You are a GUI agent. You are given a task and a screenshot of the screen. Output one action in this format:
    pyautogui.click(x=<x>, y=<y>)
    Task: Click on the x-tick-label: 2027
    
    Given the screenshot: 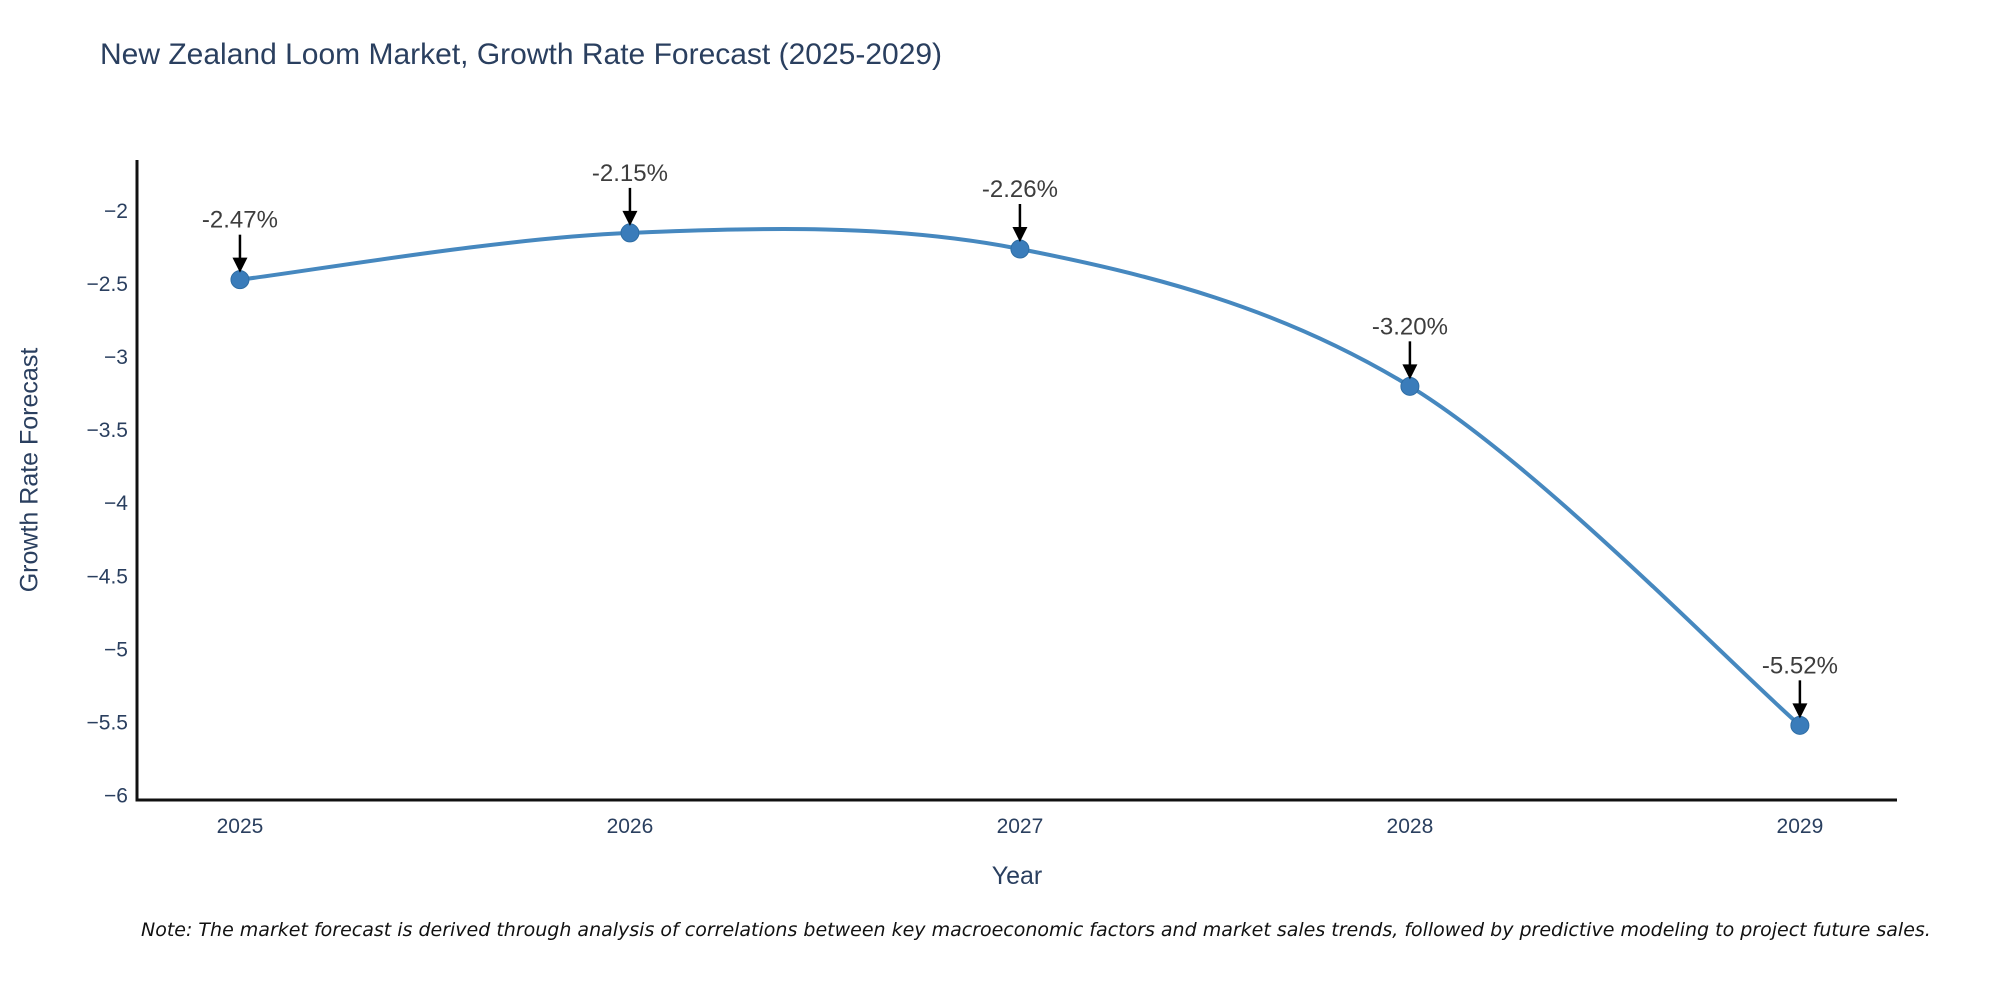 What is the action you would take?
    pyautogui.click(x=1020, y=826)
    